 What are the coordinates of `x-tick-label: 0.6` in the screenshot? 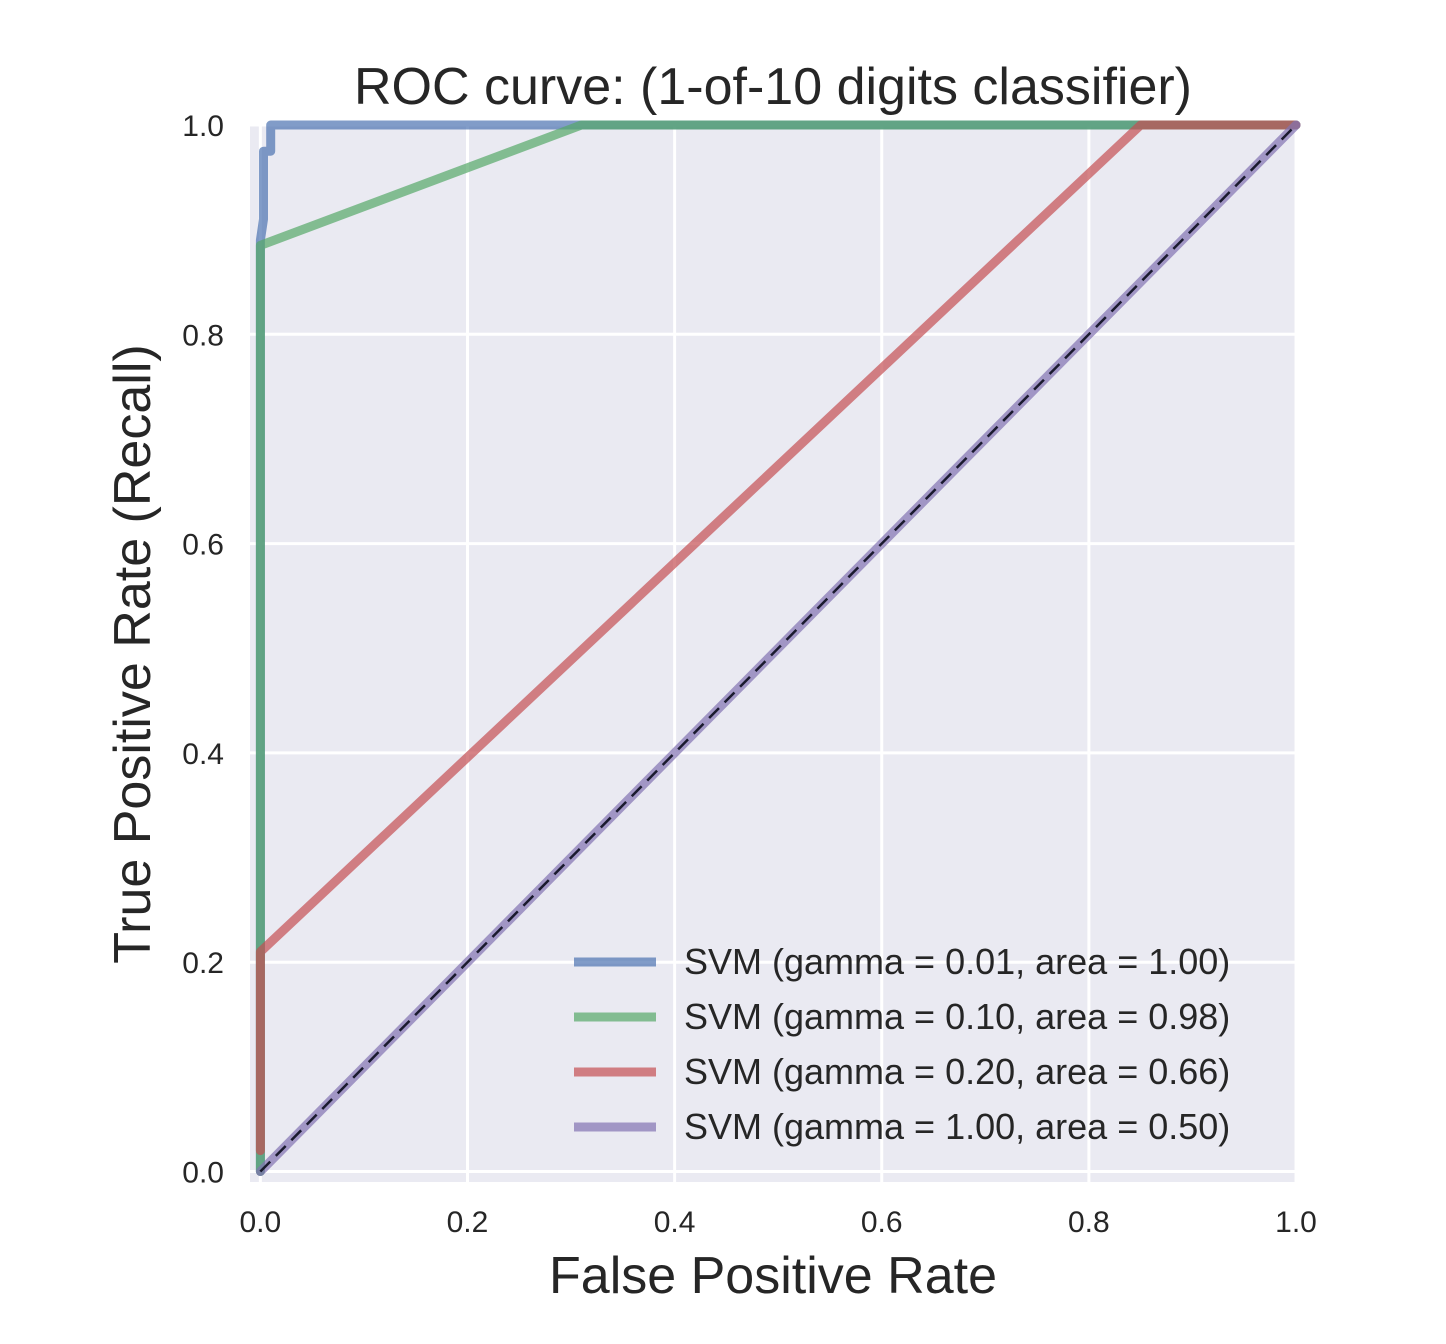 It's located at (882, 1222).